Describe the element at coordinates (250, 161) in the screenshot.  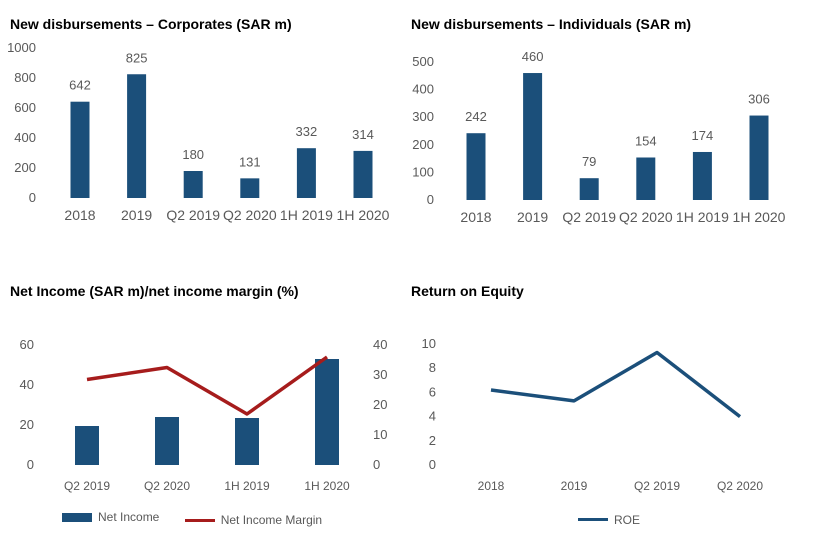
I see `corp-data-label: 131` at that location.